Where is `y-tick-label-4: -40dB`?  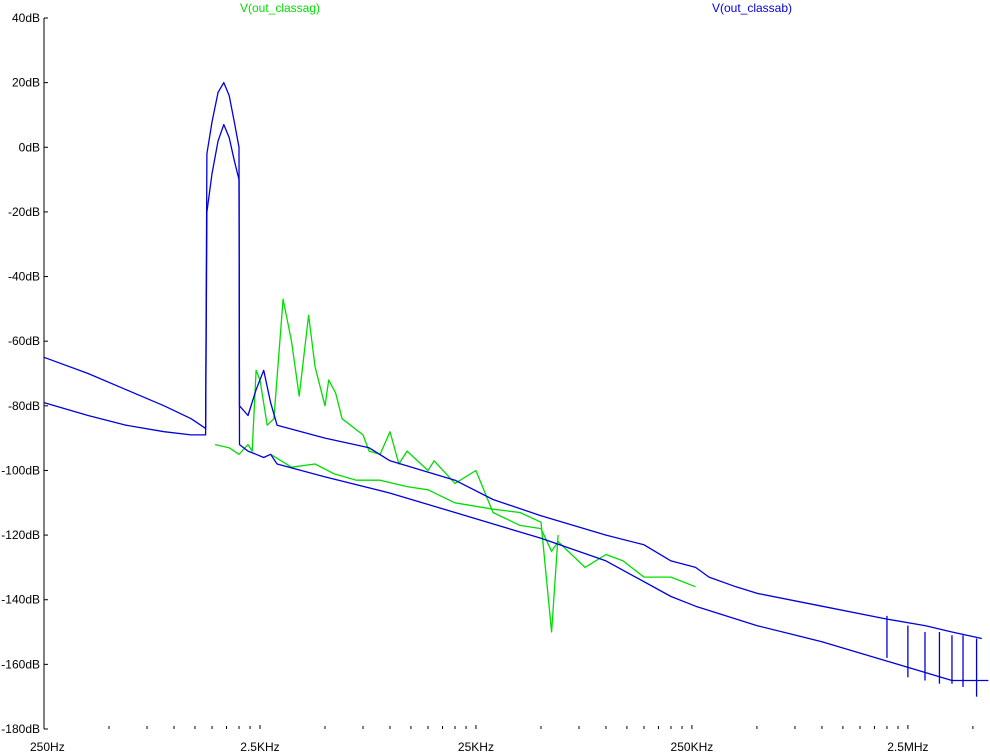 y-tick-label-4: -40dB is located at coordinates (24, 277).